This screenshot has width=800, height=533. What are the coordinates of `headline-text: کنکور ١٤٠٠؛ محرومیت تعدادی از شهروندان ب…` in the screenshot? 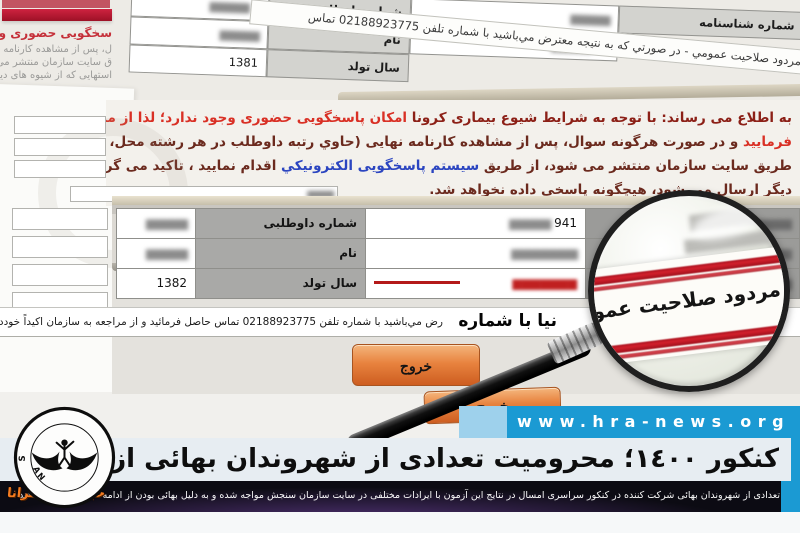 It's located at (396, 459).